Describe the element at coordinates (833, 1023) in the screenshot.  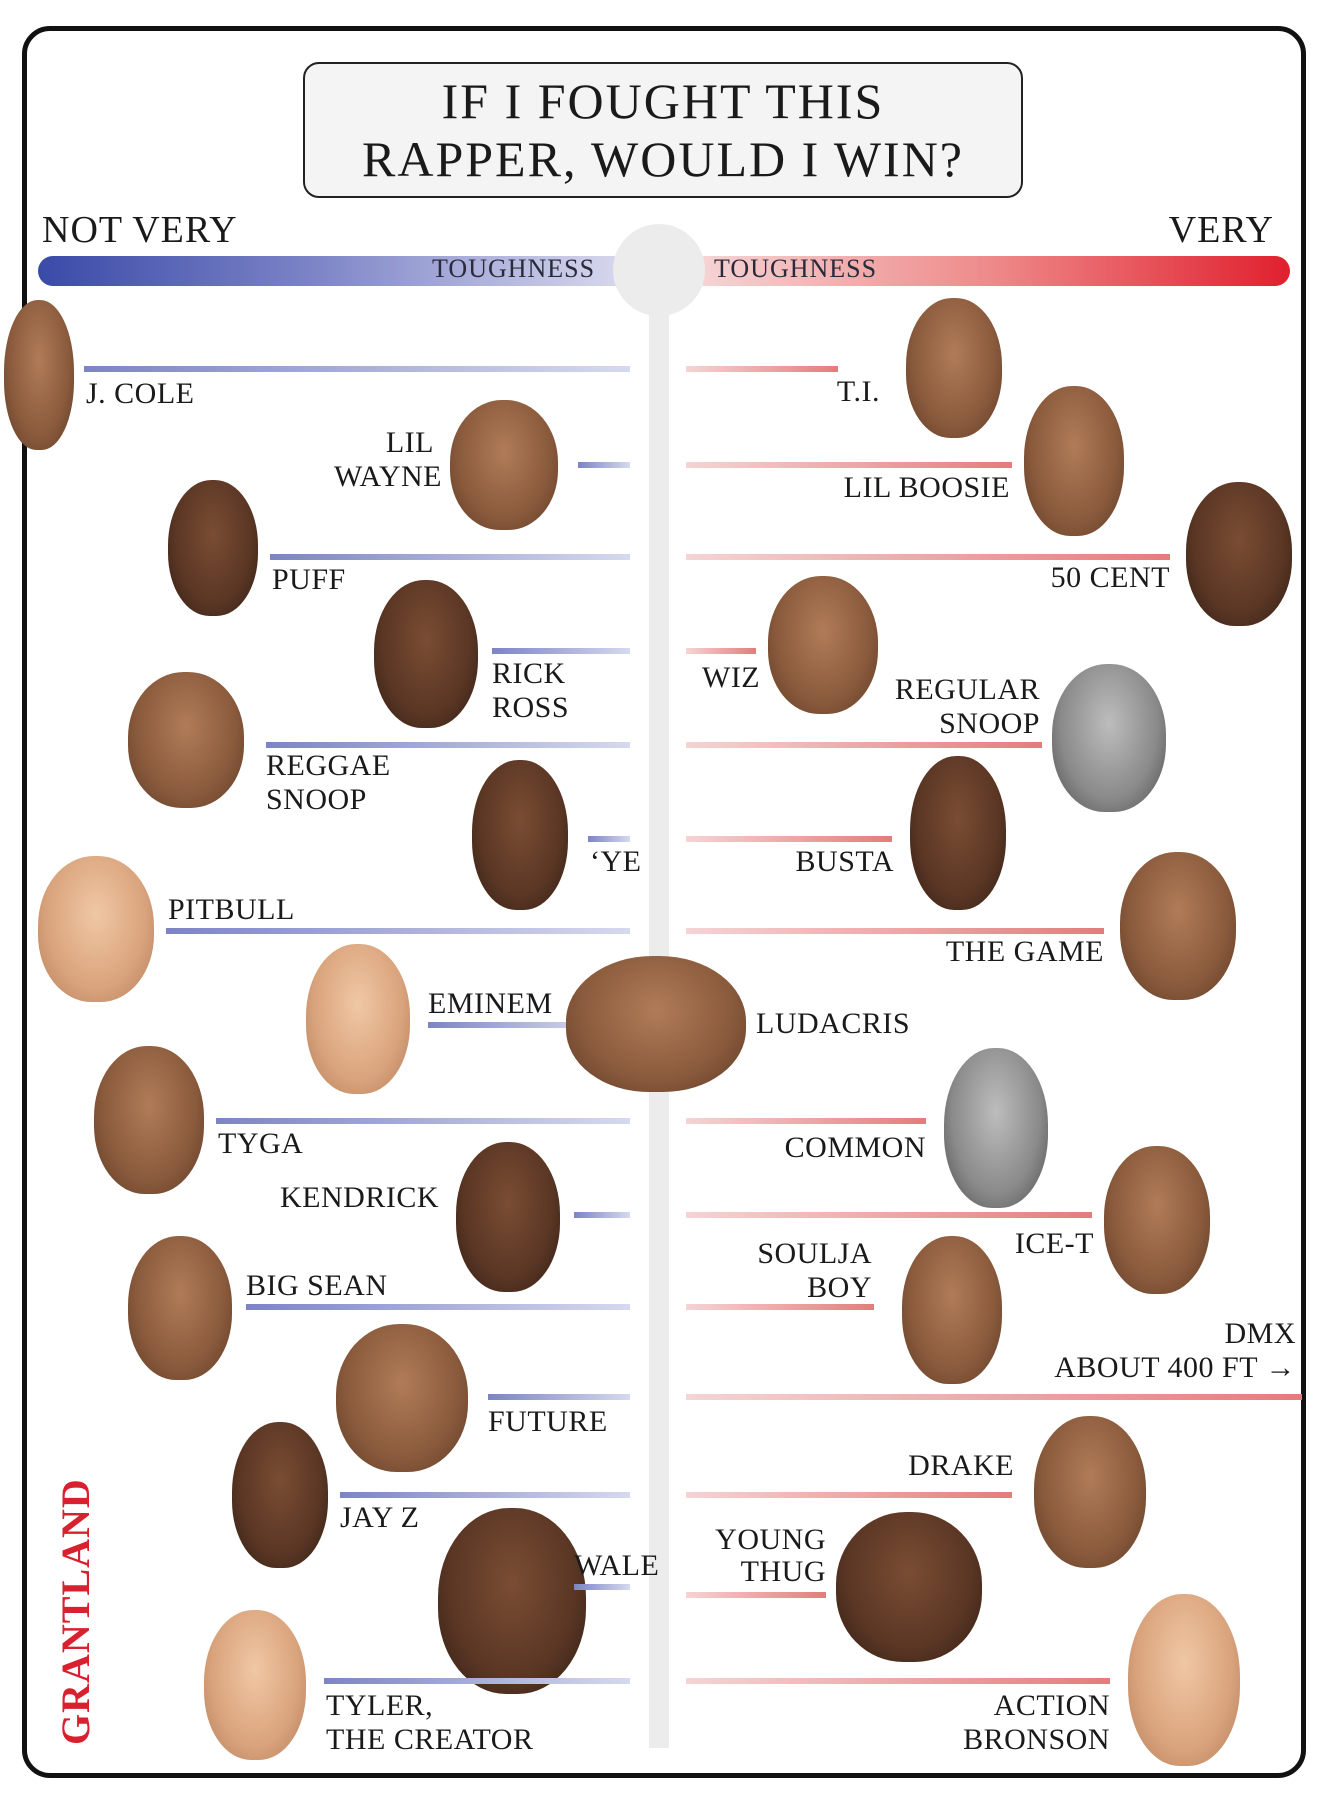
I see `ludacris-label: LUDACRIS` at that location.